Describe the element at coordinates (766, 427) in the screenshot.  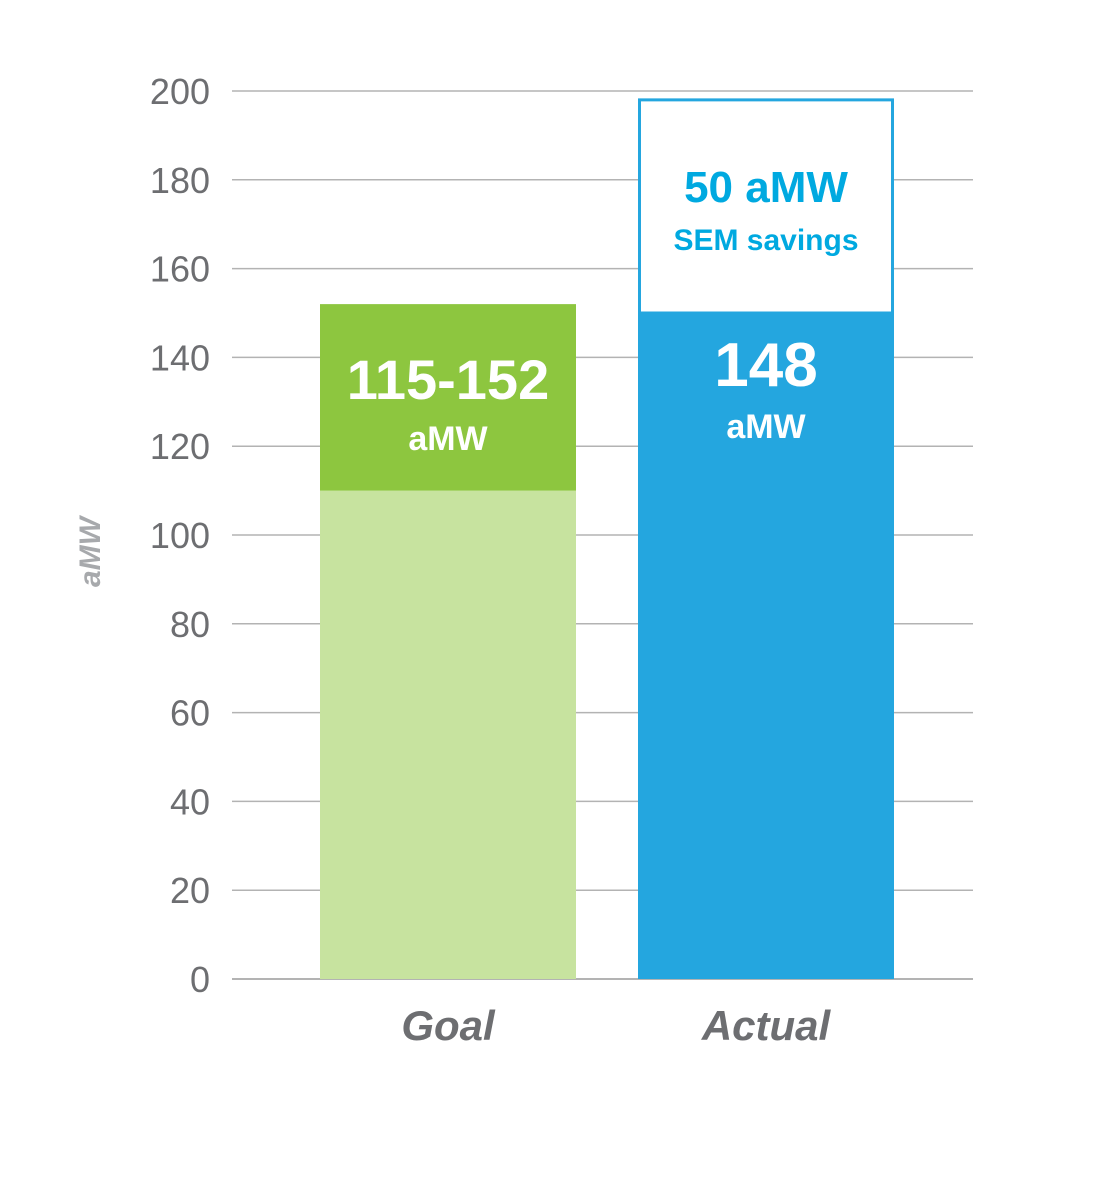
I see `bar-actual-unit-label: aMW` at that location.